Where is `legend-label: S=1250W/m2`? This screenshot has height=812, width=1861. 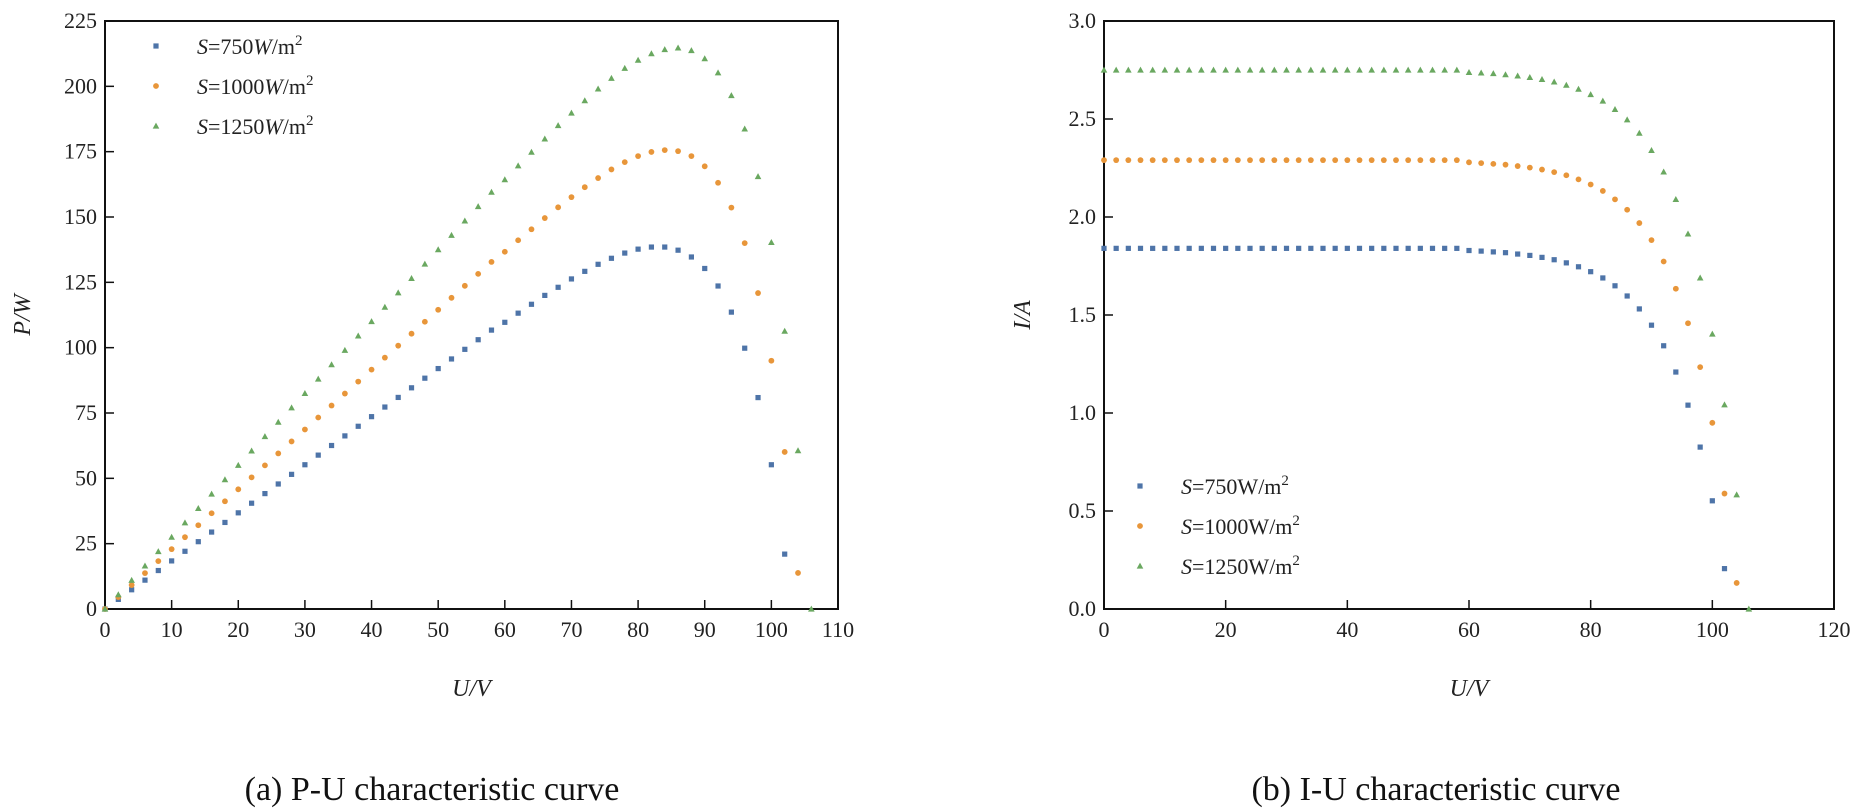
legend-label: S=1250W/m2 is located at coordinates (1240, 566).